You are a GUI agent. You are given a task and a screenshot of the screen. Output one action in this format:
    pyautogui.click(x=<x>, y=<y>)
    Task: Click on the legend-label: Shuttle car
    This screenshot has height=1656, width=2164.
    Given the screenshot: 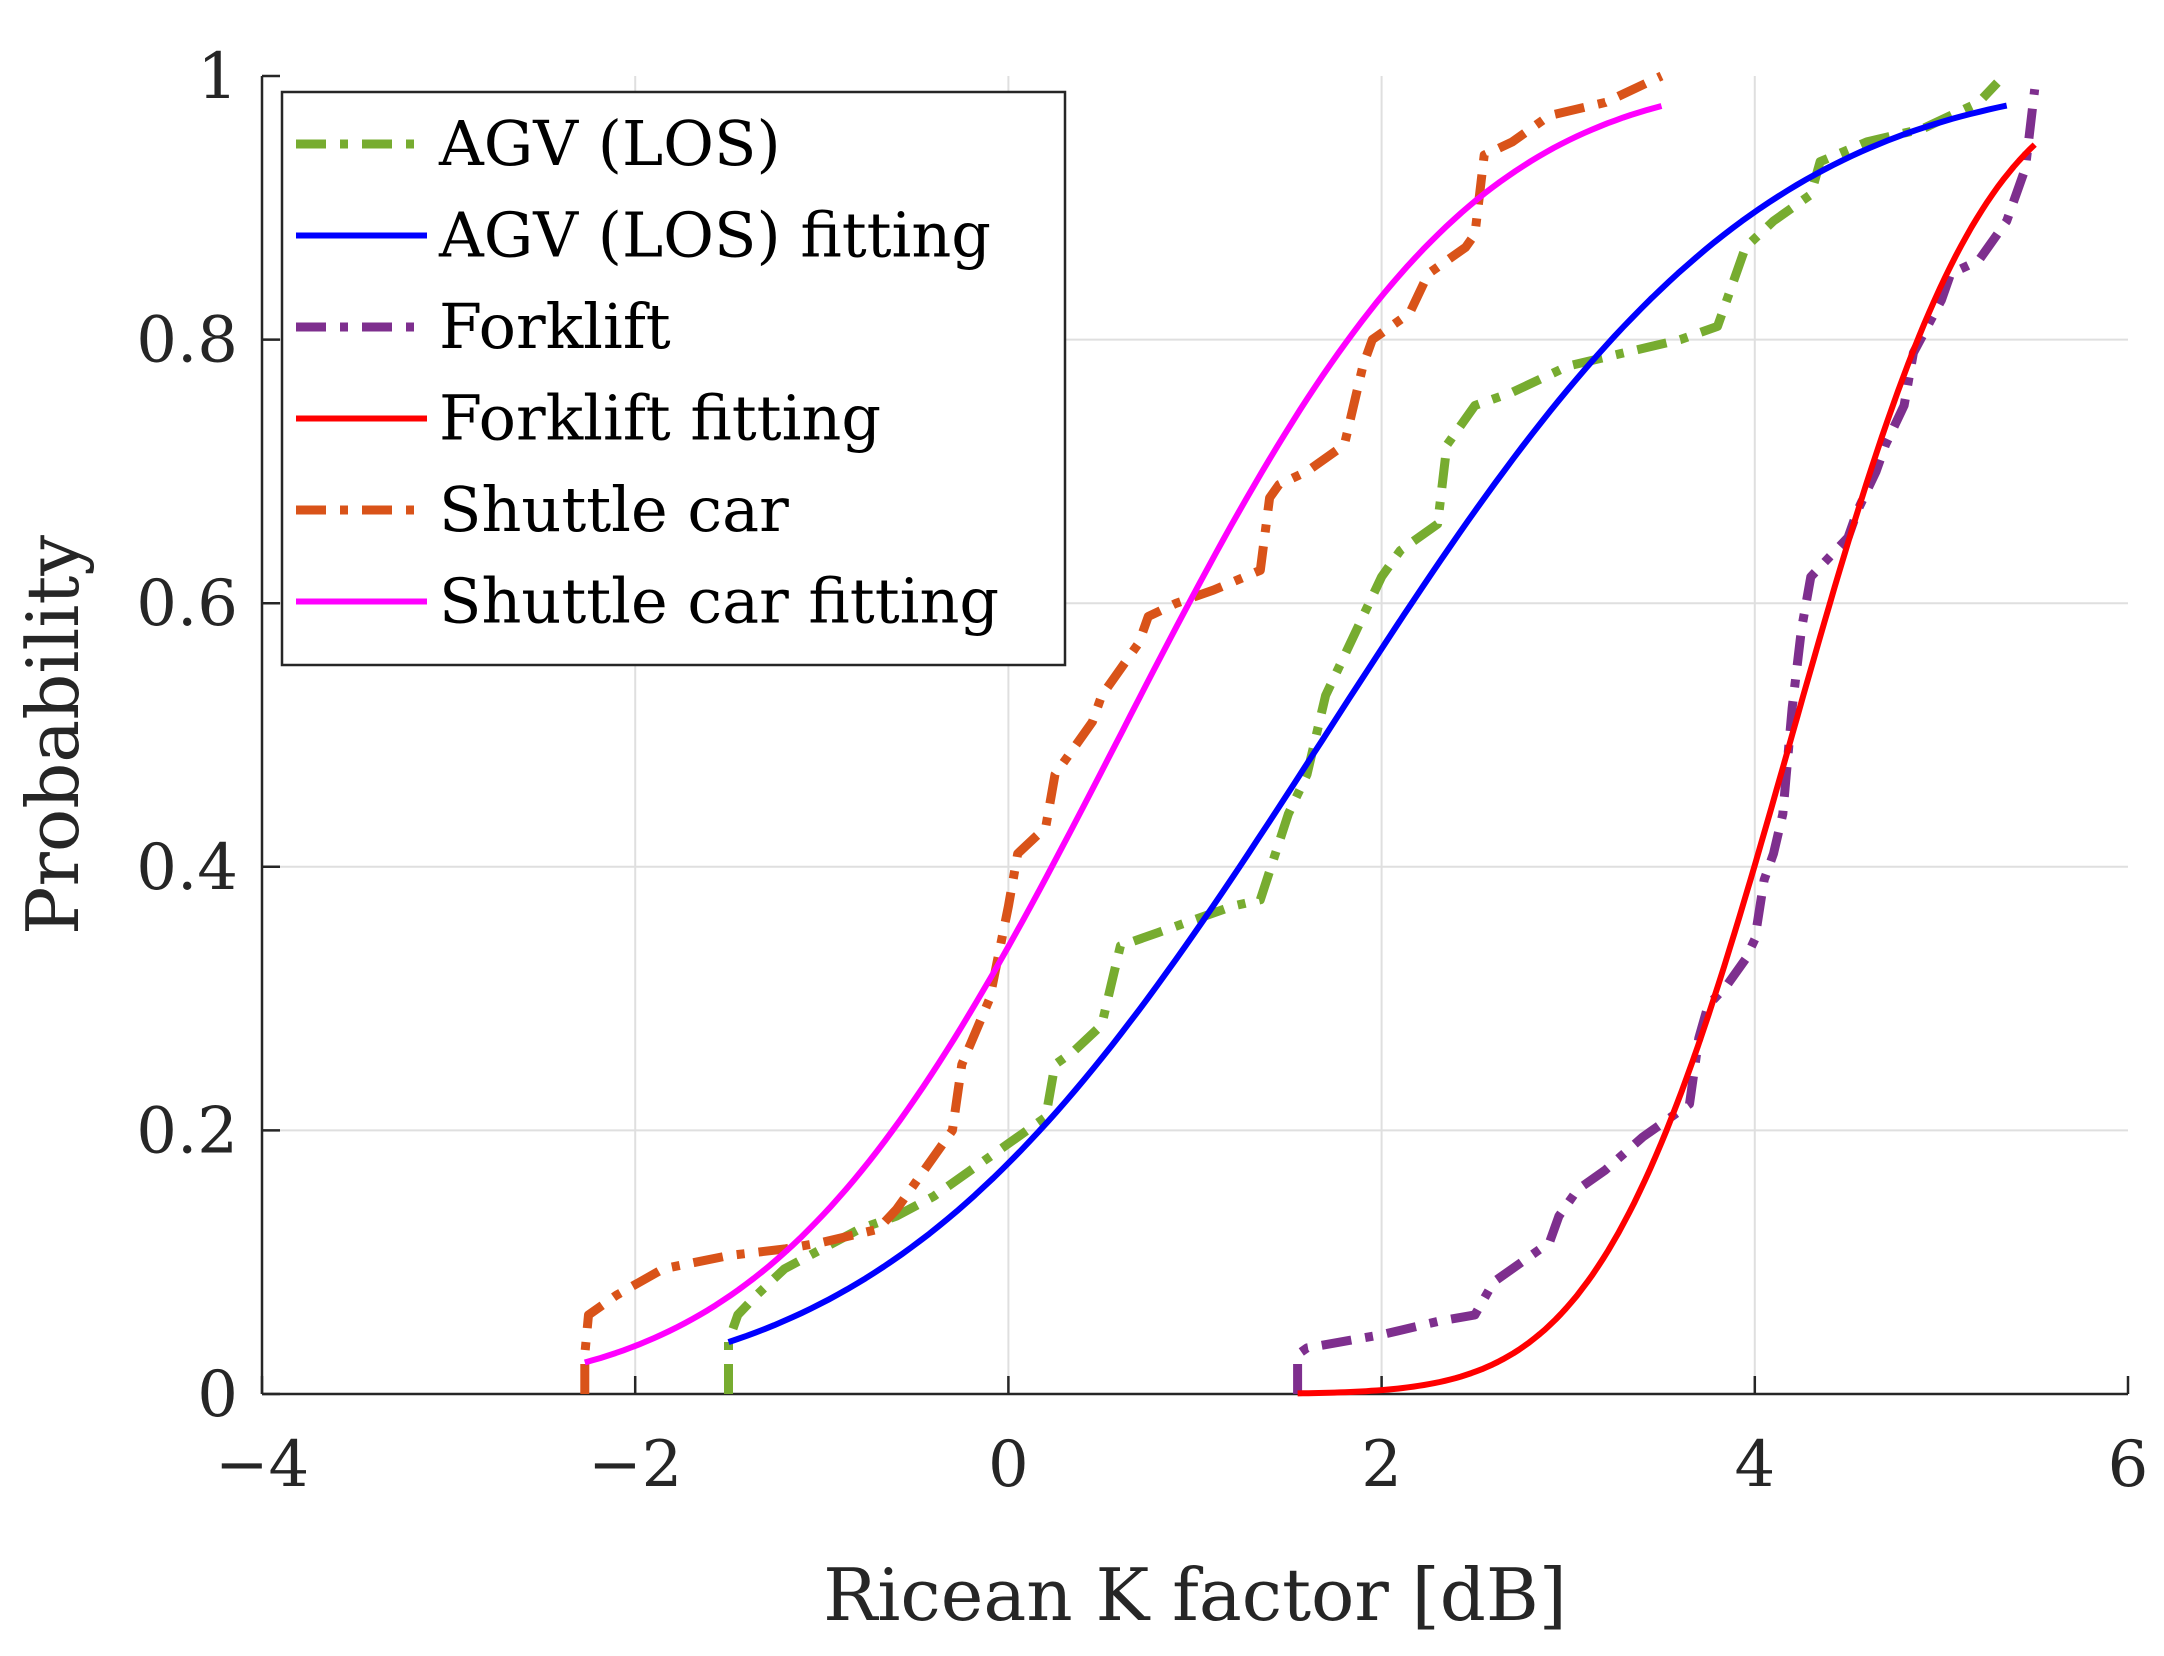 What is the action you would take?
    pyautogui.click(x=614, y=509)
    